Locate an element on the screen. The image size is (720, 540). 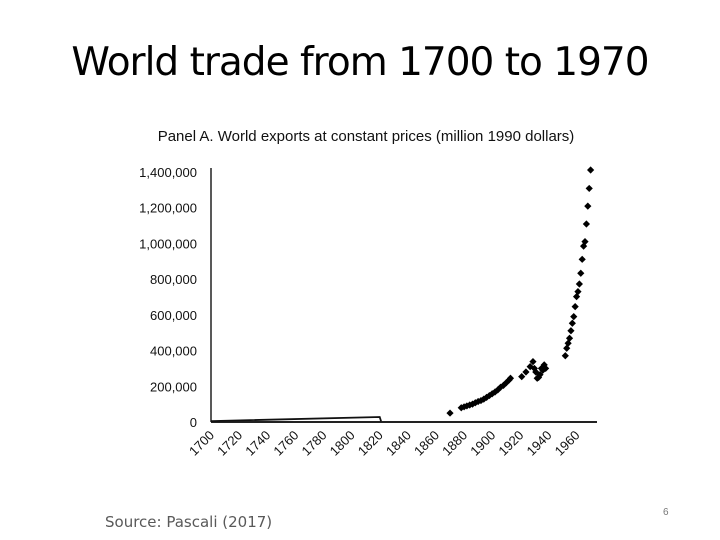
x-tick-label: 1820 is located at coordinates (370, 443).